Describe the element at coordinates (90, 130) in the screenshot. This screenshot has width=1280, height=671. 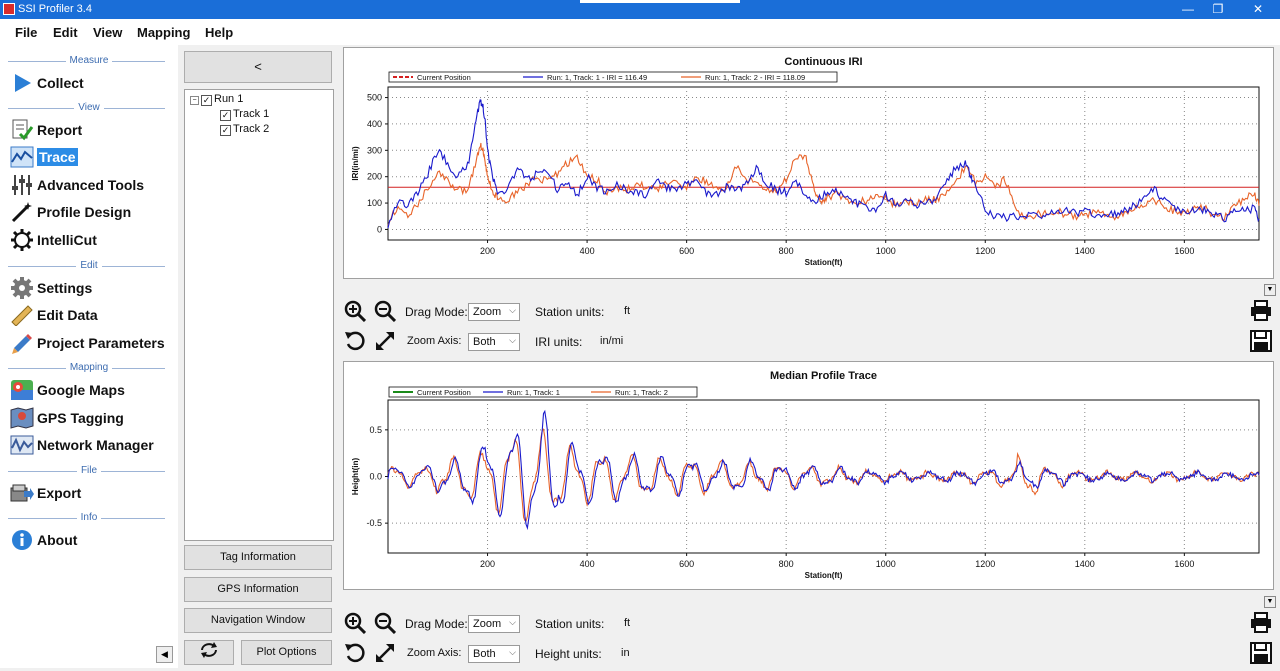
I see `sidebar-item-report: Report` at that location.